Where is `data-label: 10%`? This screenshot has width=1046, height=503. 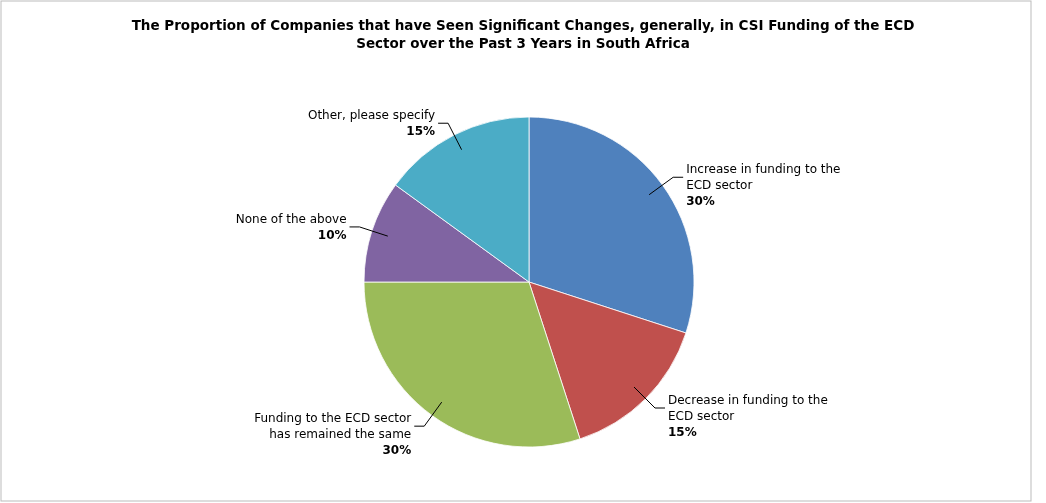
data-label: 10% is located at coordinates (332, 234).